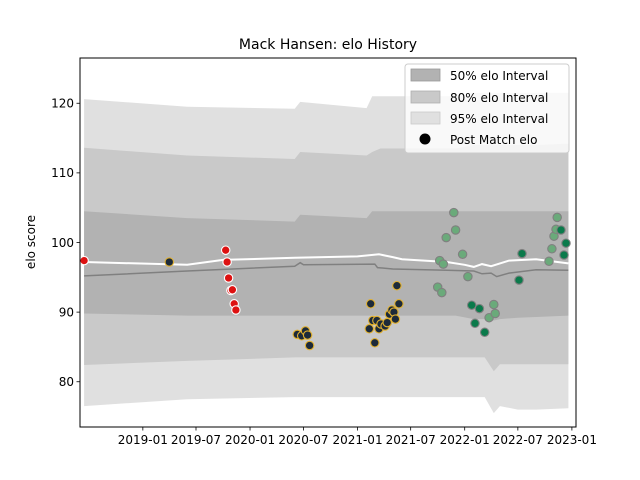 The width and height of the screenshot is (640, 480). Describe the element at coordinates (66, 312) in the screenshot. I see `y-tick-label-90: 90` at that location.